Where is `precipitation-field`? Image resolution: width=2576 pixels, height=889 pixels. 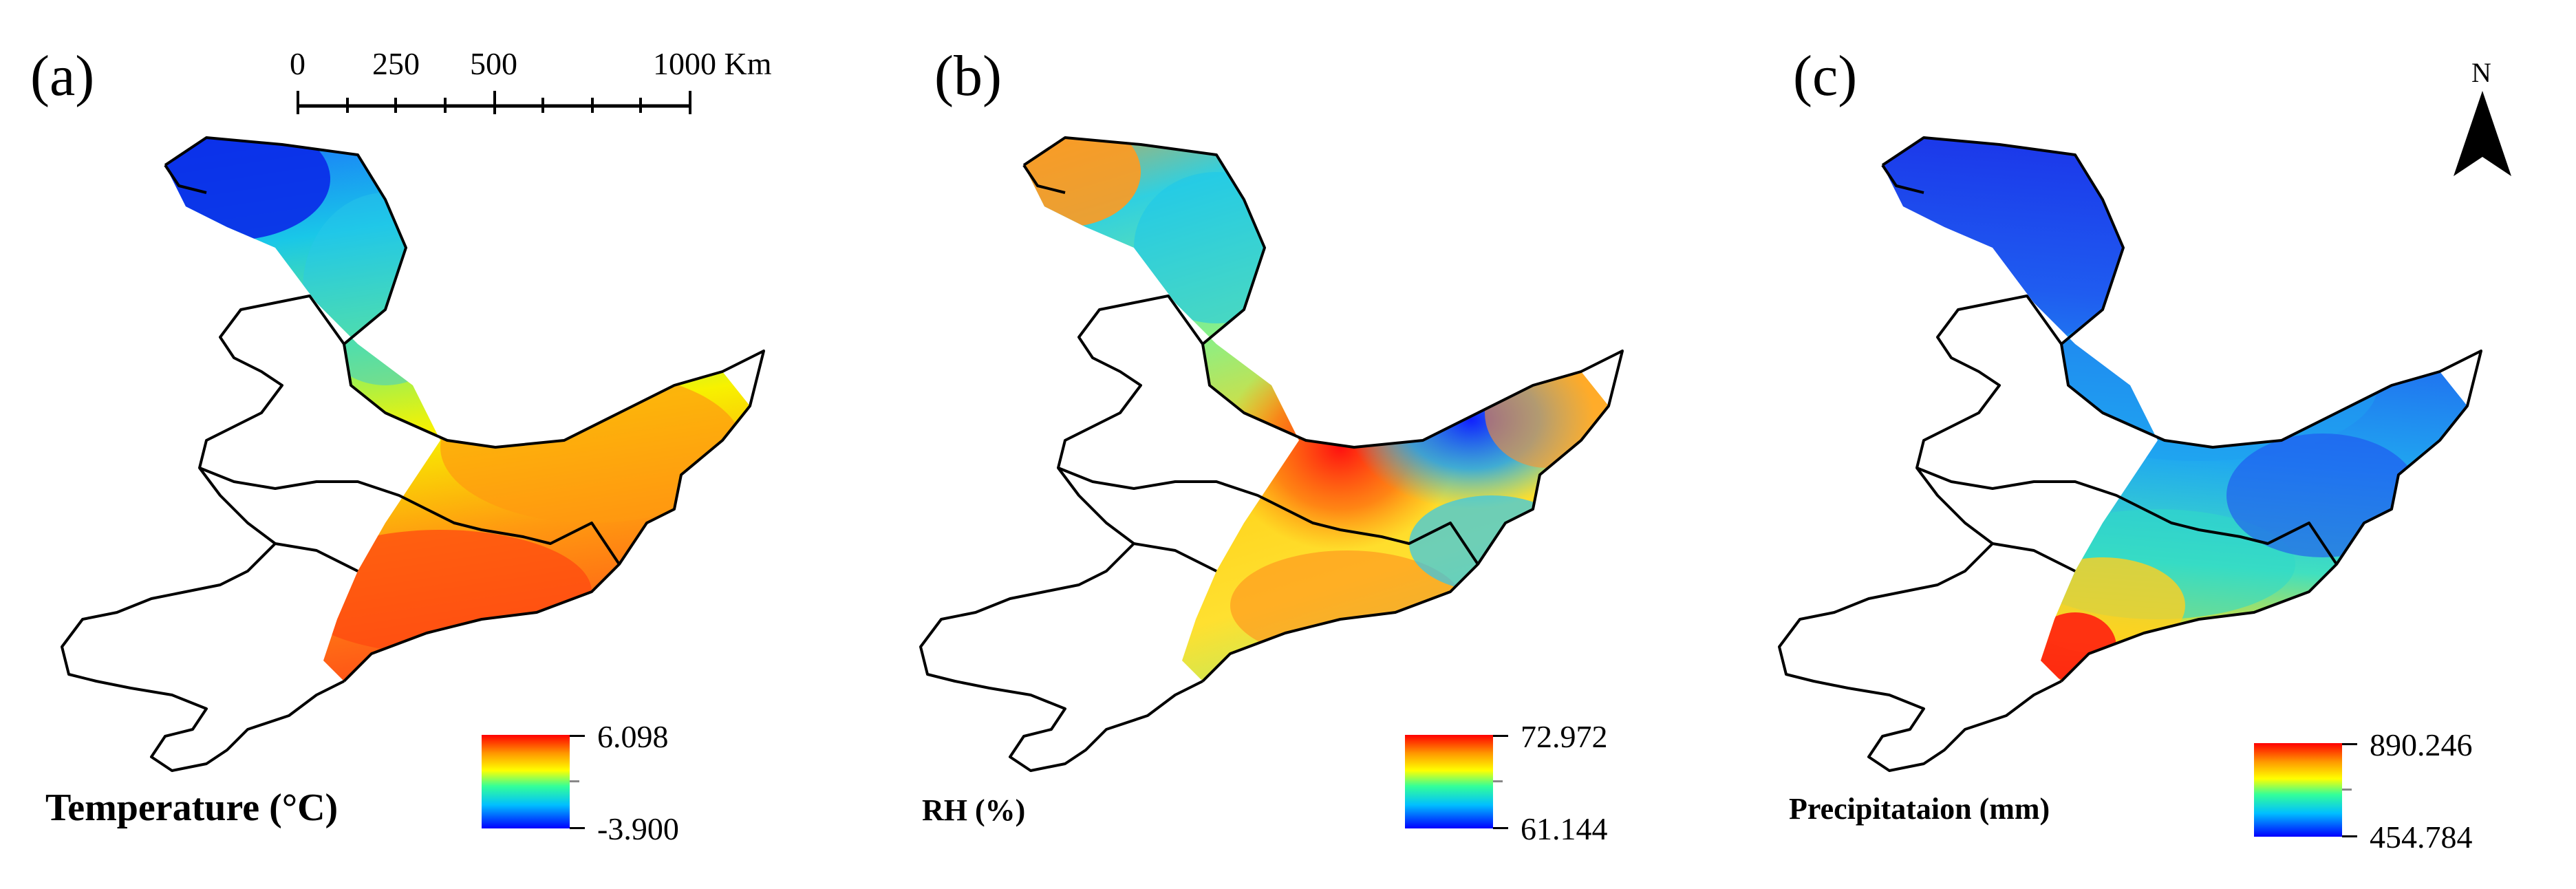 precipitation-field is located at coordinates (2174, 409).